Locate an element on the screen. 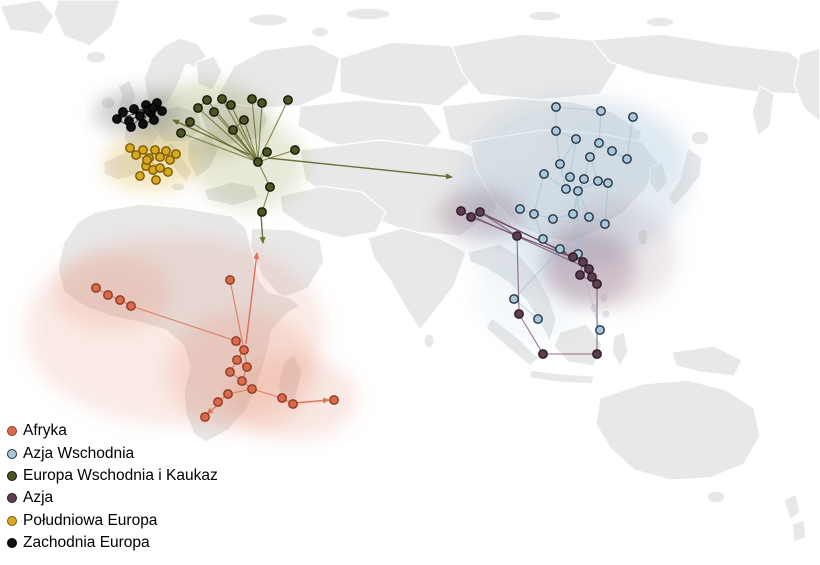  legend-item-zachodnia-europa: Zachodnia Europa is located at coordinates (112, 543).